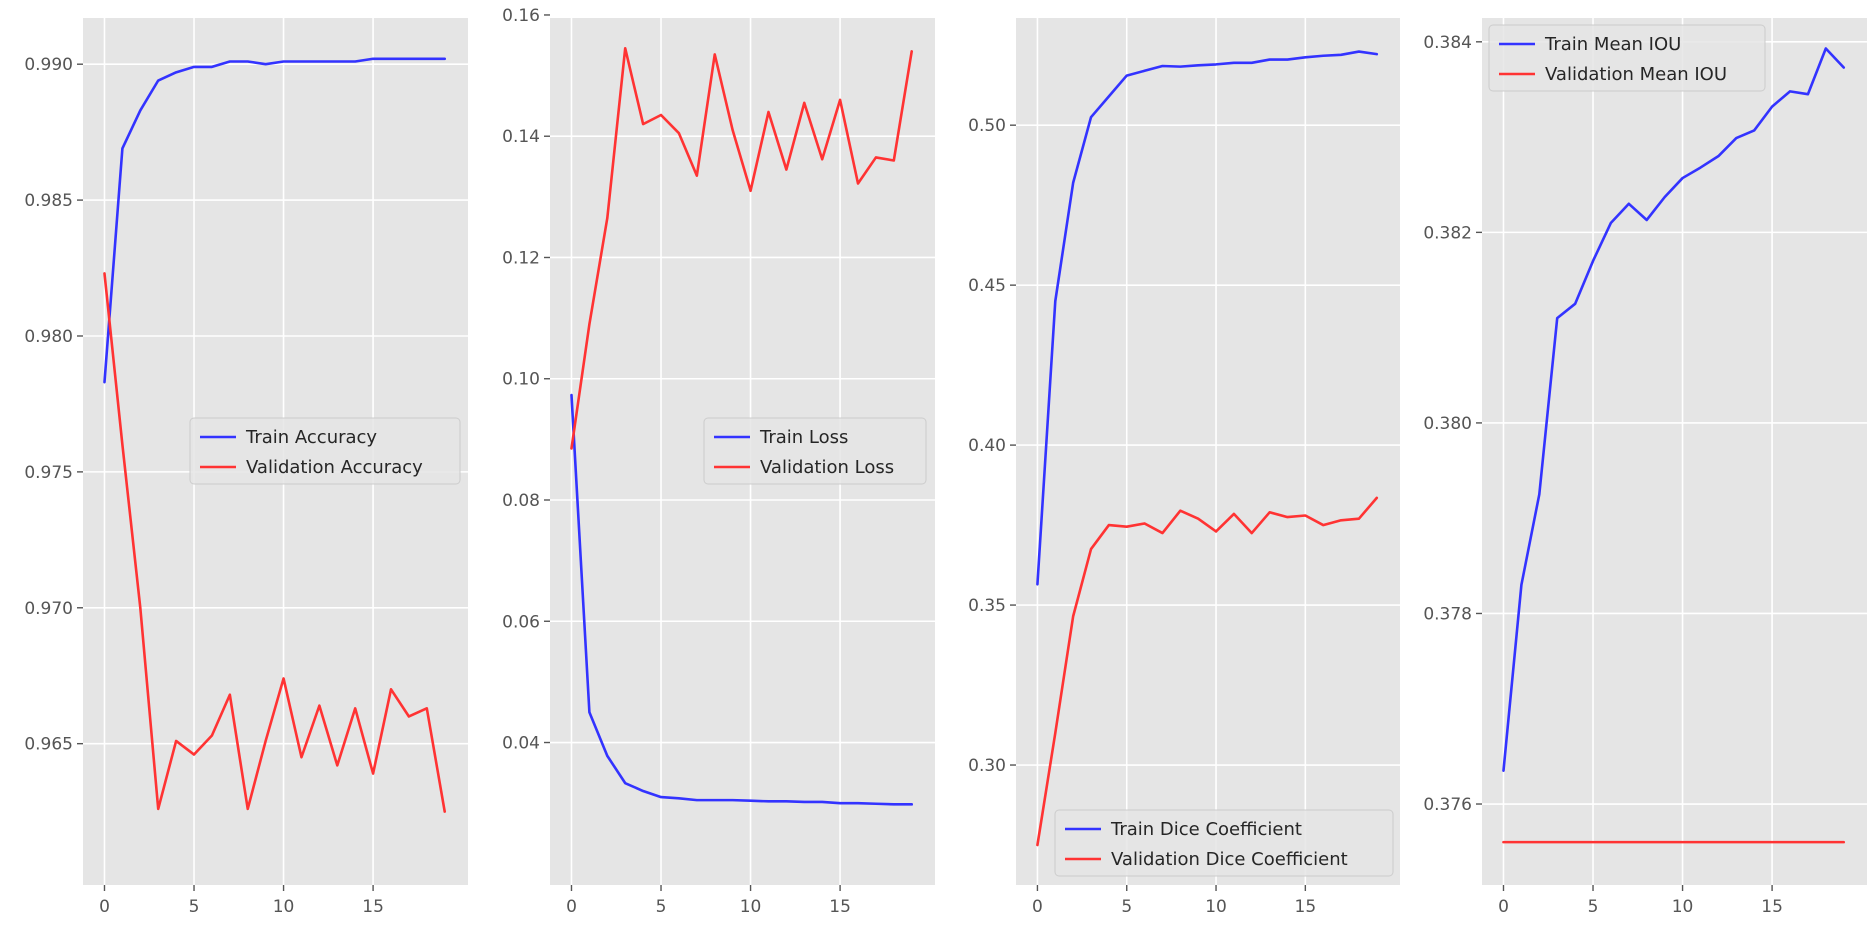  What do you see at coordinates (48, 745) in the screenshot?
I see `y-tick-label: 0.965` at bounding box center [48, 745].